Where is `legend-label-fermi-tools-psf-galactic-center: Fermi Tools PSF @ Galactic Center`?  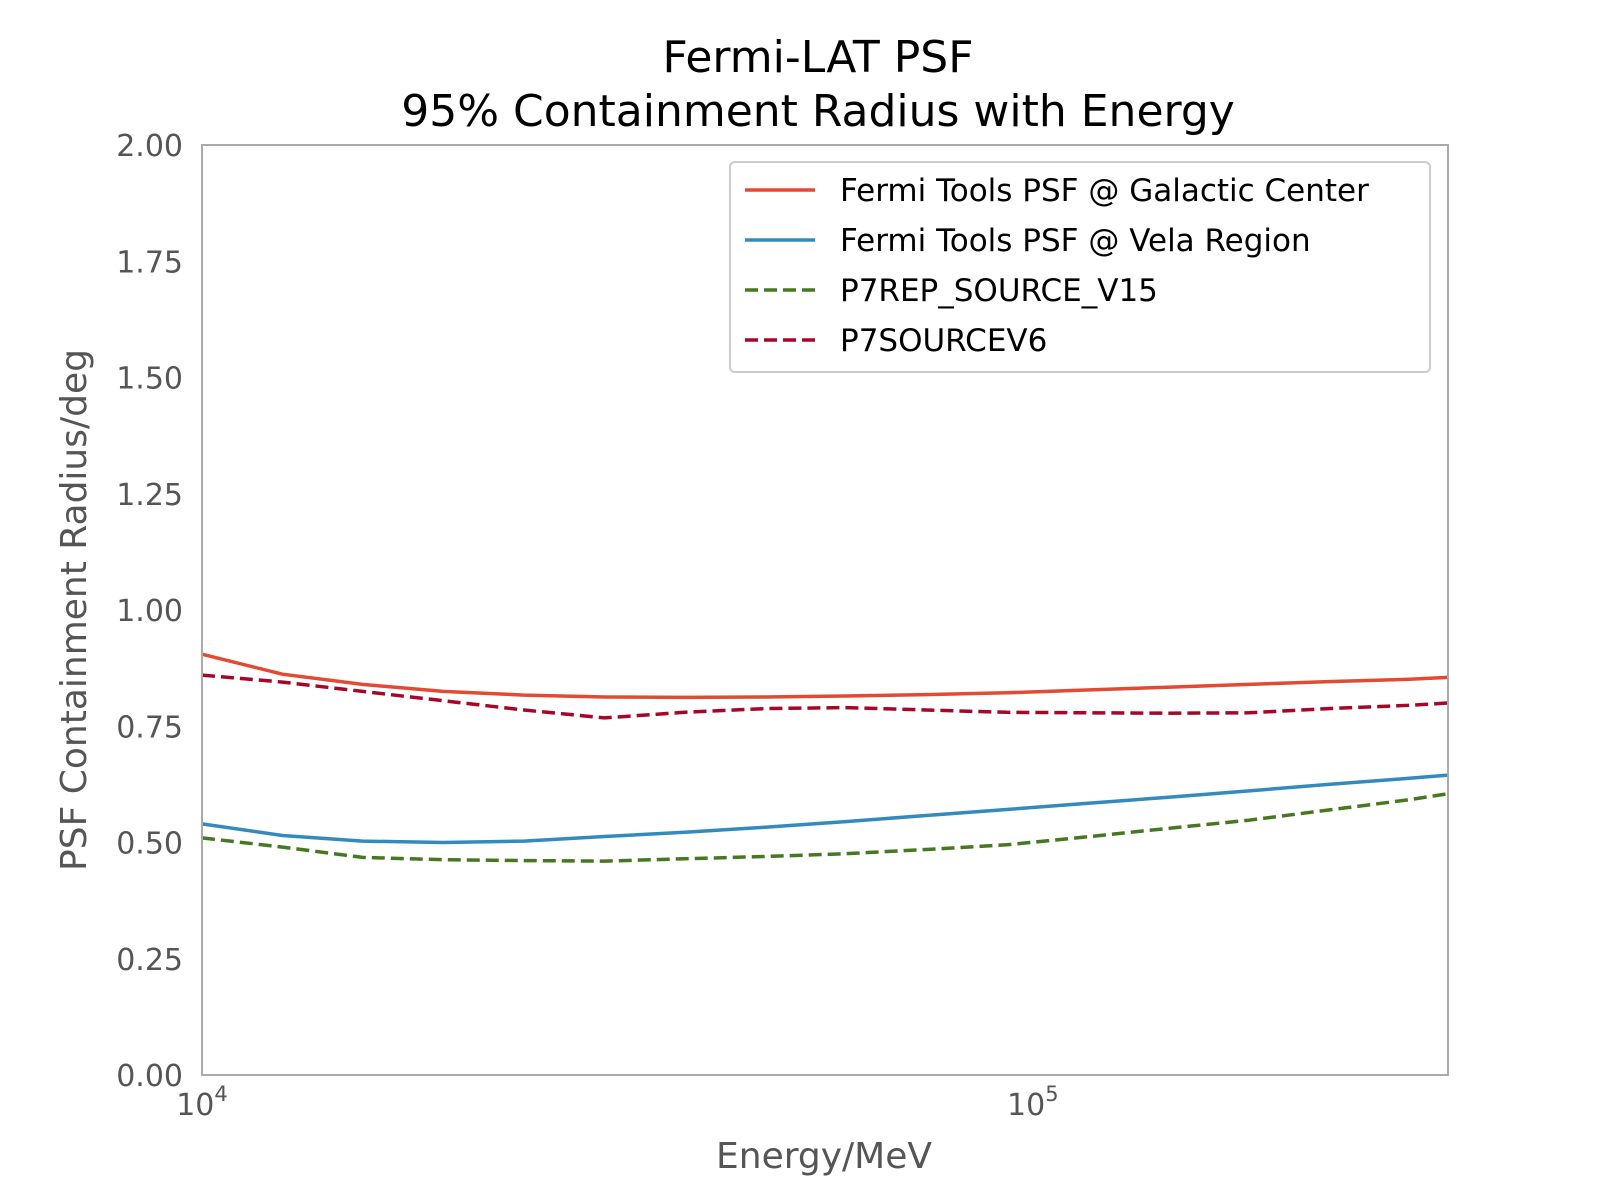
legend-label-fermi-tools-psf-galactic-center: Fermi Tools PSF @ Galactic Center is located at coordinates (1104, 191).